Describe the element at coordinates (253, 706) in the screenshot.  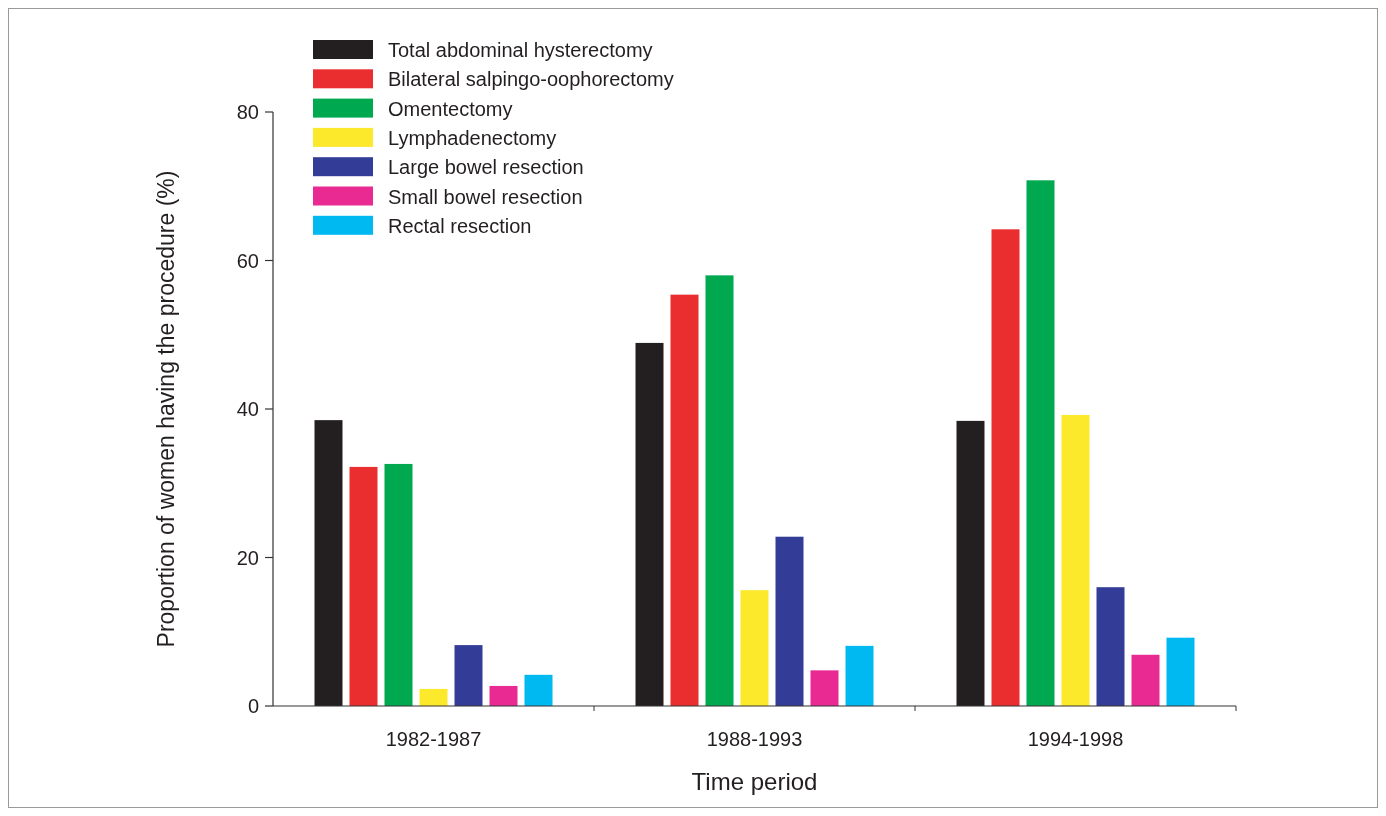
I see `y-tick-label: 0` at that location.